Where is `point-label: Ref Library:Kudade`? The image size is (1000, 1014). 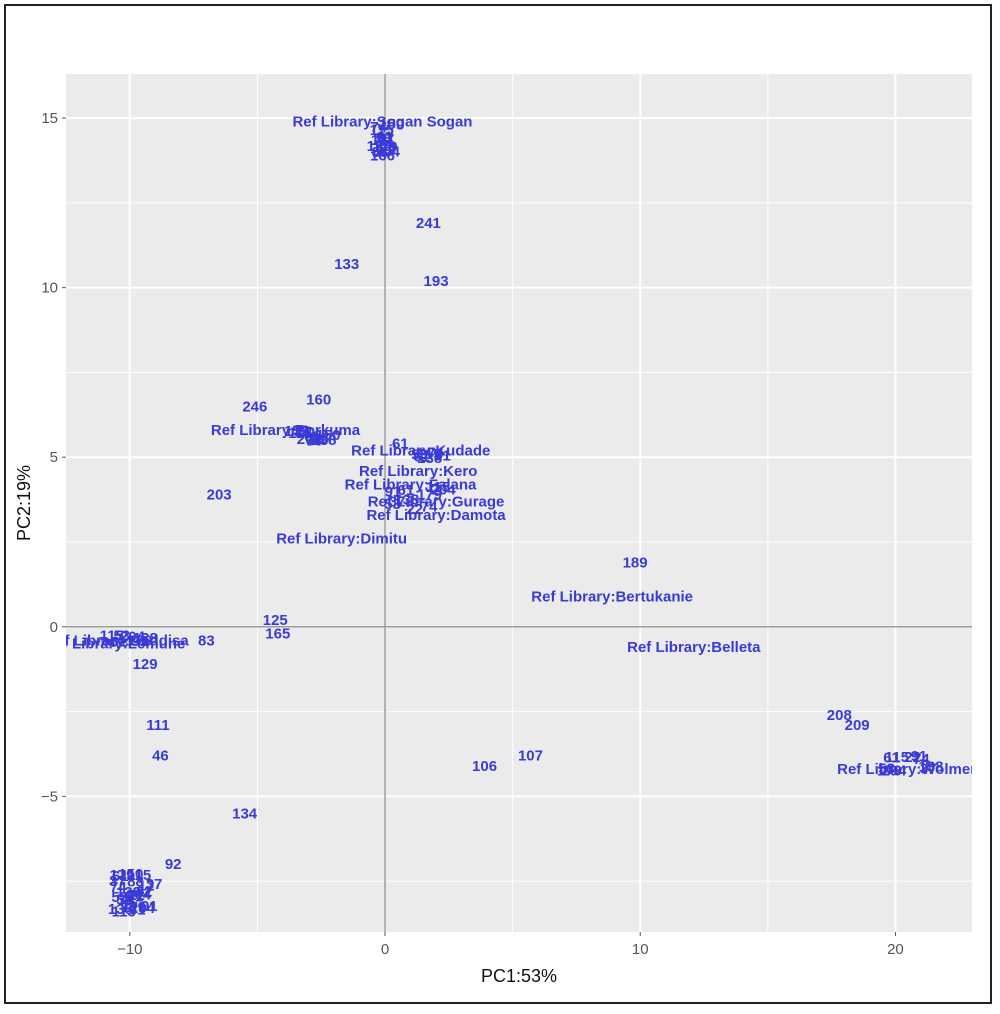 point-label: Ref Library:Kudade is located at coordinates (420, 450).